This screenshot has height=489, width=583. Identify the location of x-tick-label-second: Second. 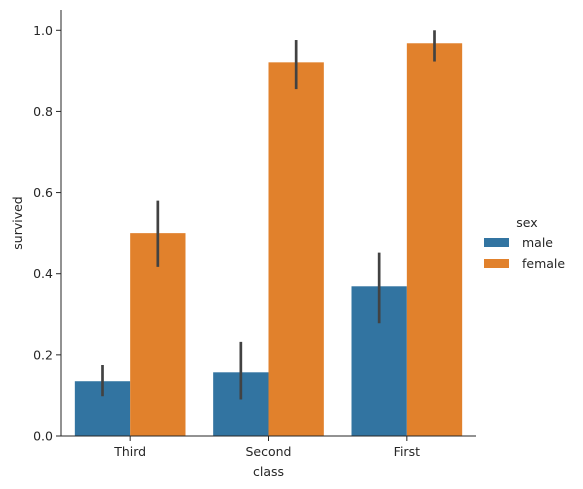
(268, 451).